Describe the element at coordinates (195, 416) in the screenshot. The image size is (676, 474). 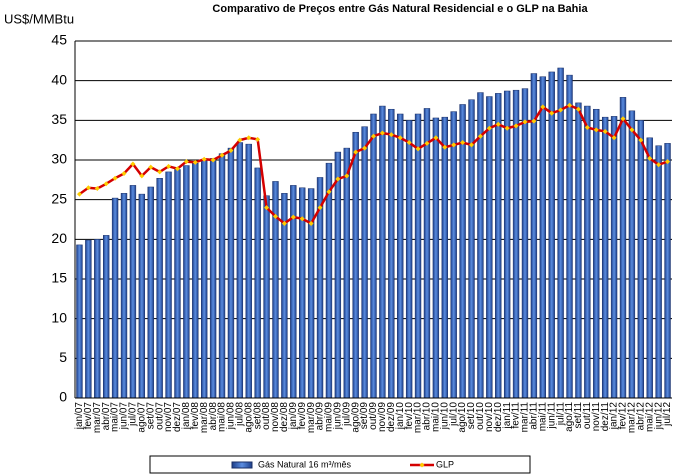
I see `x-tick-label: fev/08` at that location.